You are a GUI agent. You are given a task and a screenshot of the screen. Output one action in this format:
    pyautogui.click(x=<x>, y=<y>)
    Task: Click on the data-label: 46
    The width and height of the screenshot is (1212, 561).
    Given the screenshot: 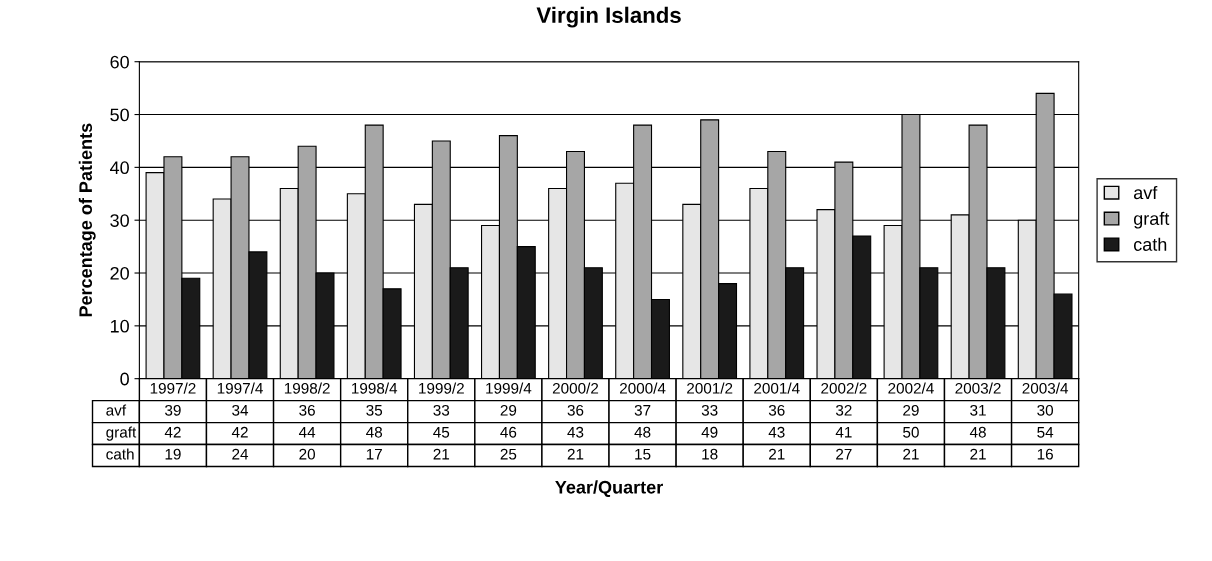 What is the action you would take?
    pyautogui.click(x=508, y=432)
    